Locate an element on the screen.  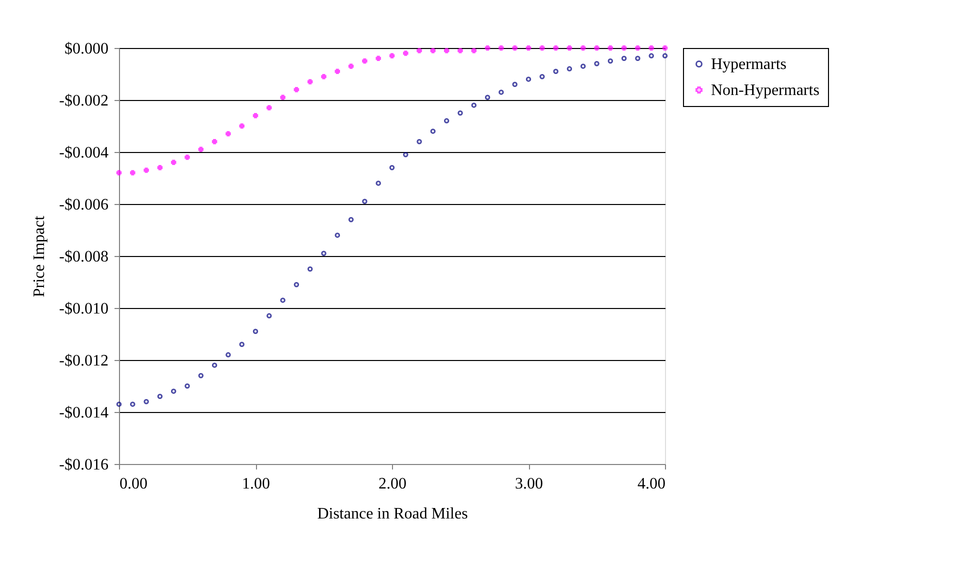
y-tick-label: -$0.004 is located at coordinates (83, 153).